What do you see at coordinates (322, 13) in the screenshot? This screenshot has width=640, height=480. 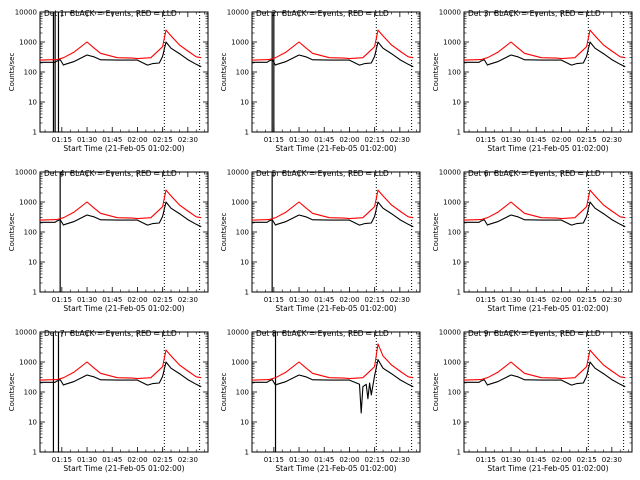 I see `chart-title: Det 2r BLACK = Events, RED = LLD` at bounding box center [322, 13].